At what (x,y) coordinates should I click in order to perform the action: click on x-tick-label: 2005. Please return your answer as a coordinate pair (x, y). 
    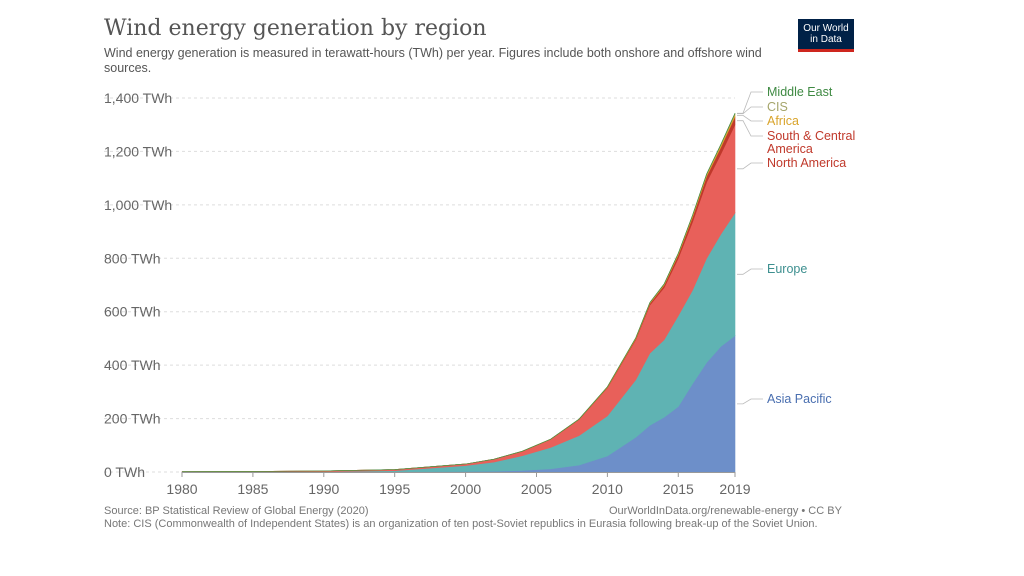
    Looking at the image, I should click on (536, 489).